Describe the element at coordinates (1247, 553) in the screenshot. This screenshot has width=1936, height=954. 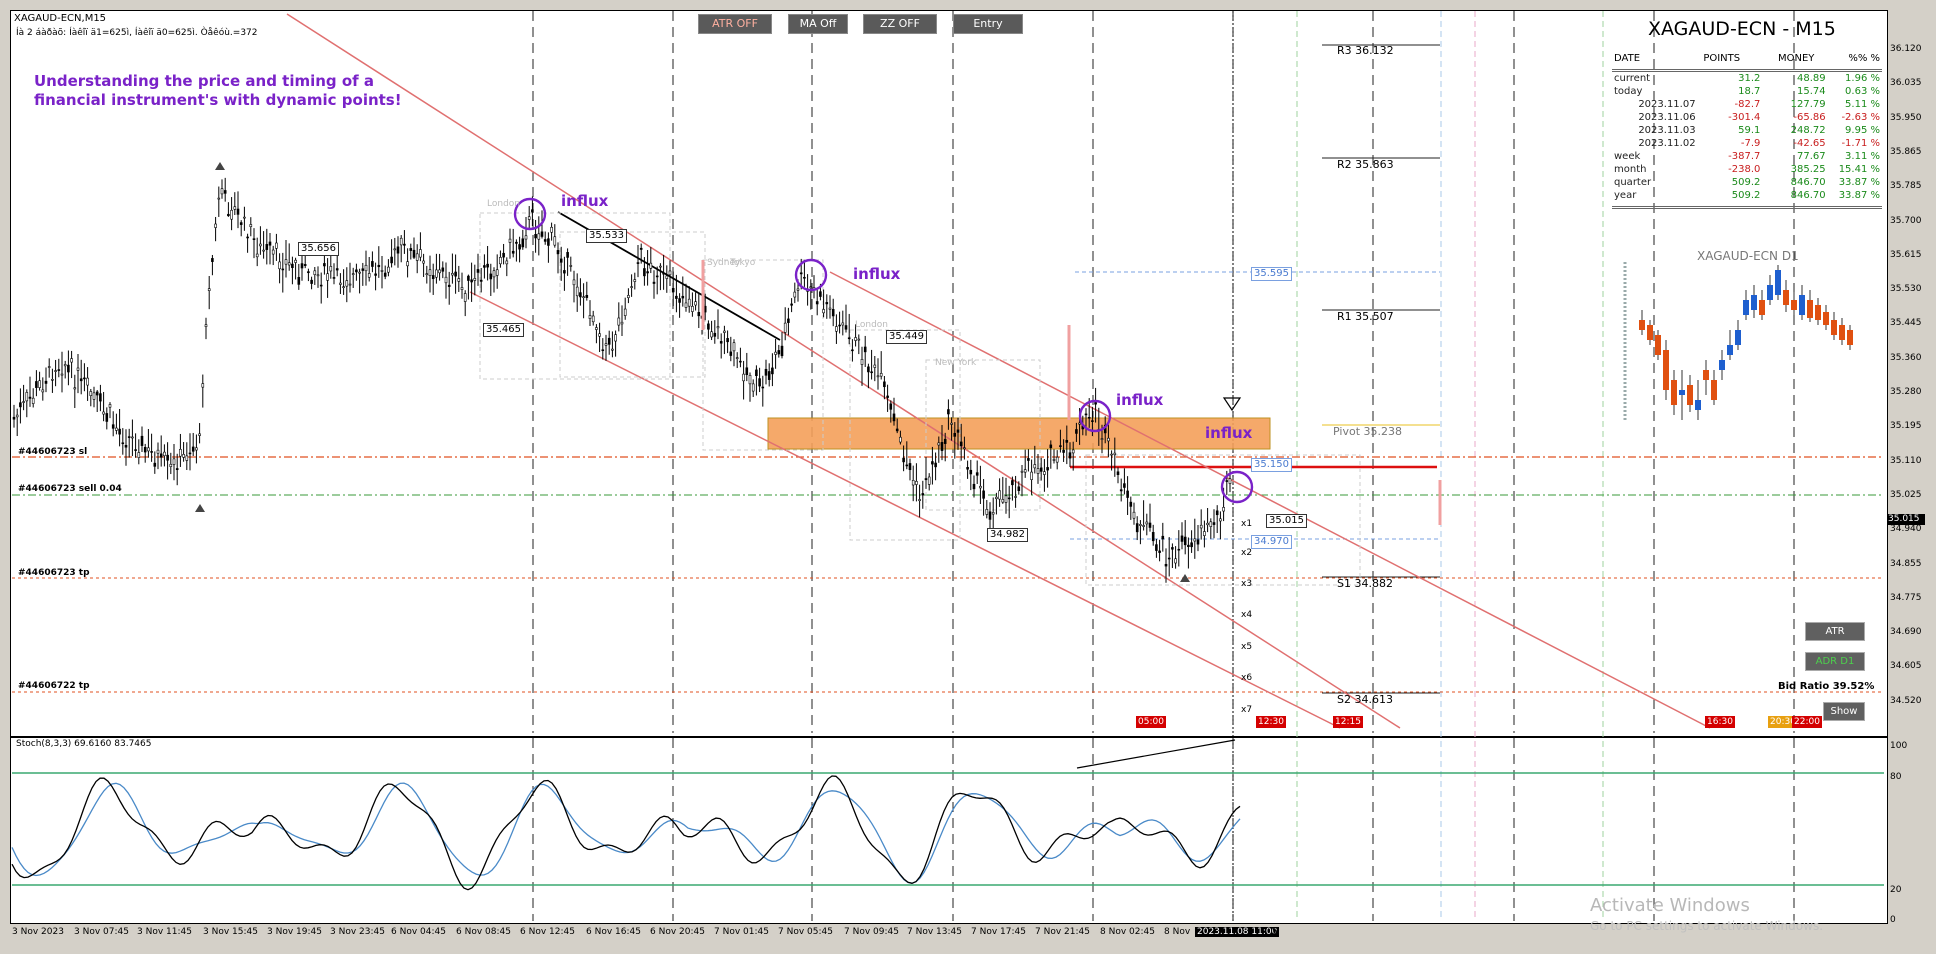
I see `x-marker: x2` at that location.